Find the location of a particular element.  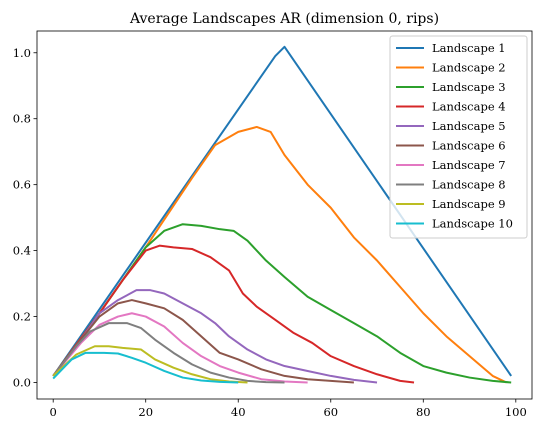

x-tick-label: 20 is located at coordinates (145, 412).